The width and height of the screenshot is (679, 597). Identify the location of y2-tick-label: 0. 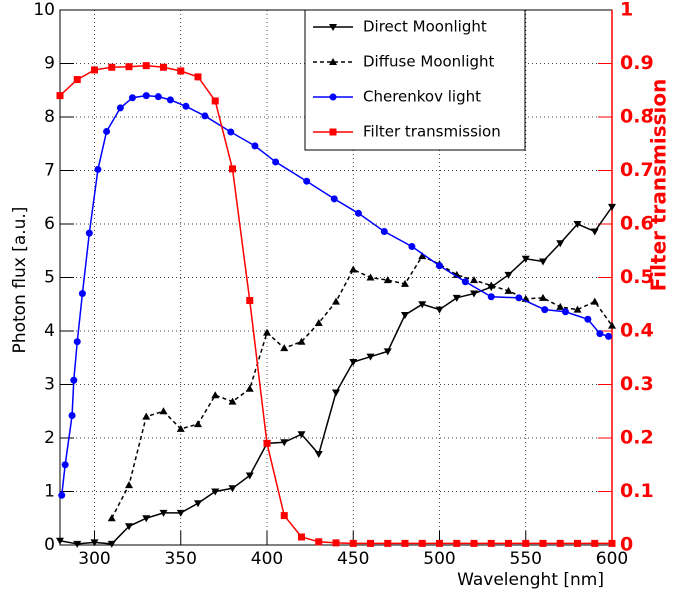
(626, 545).